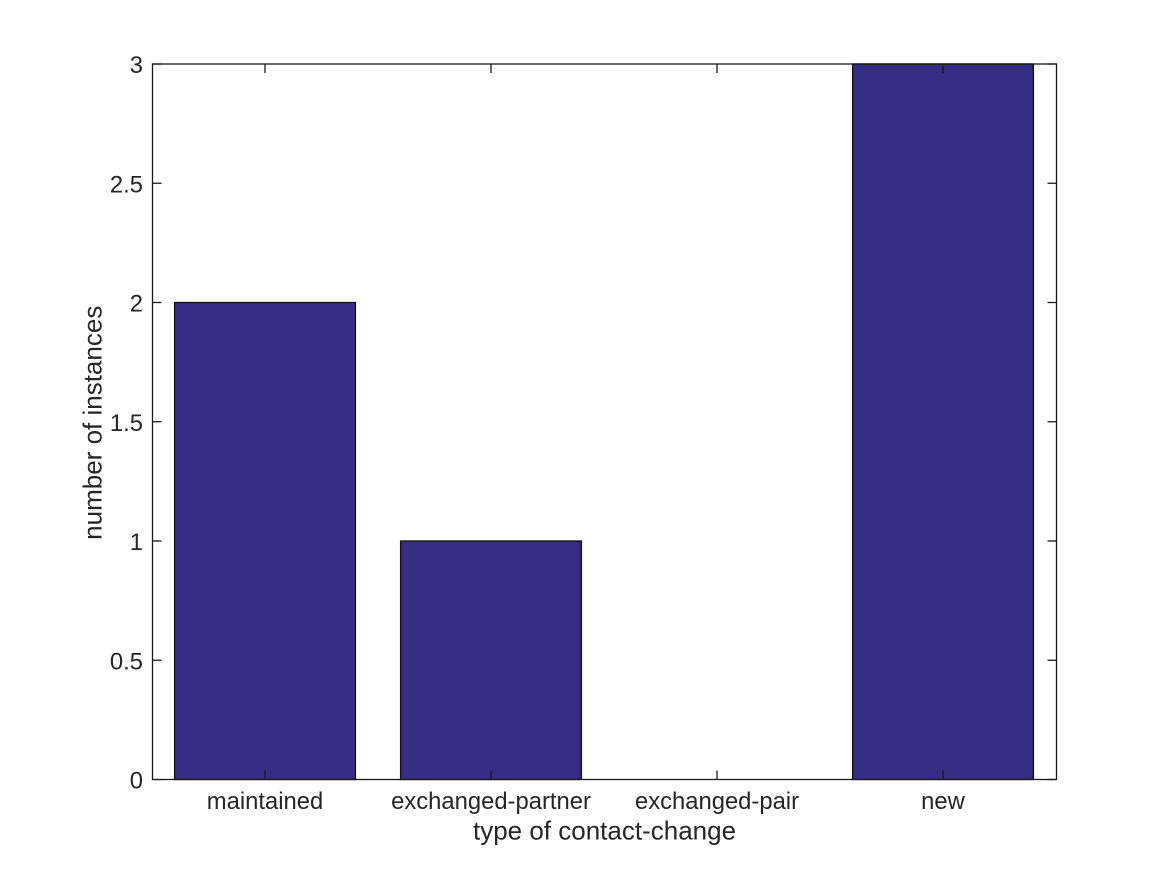 The image size is (1167, 875). Describe the element at coordinates (265, 801) in the screenshot. I see `svg-text: maintained` at that location.